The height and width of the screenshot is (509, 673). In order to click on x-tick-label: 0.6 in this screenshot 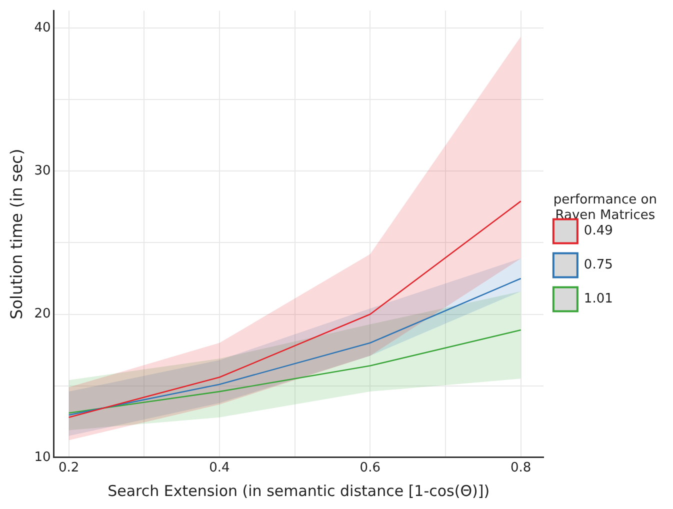, I will do `click(370, 468)`.